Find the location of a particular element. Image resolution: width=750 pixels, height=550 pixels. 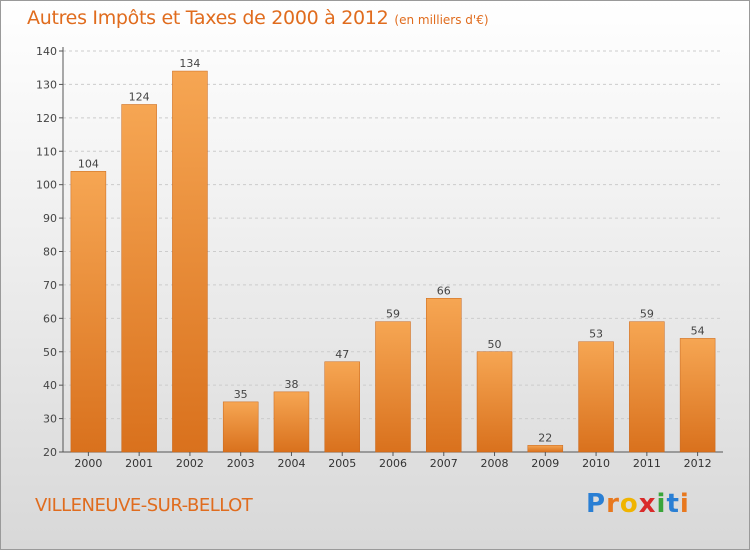

bar-value-label: 47 is located at coordinates (342, 354).